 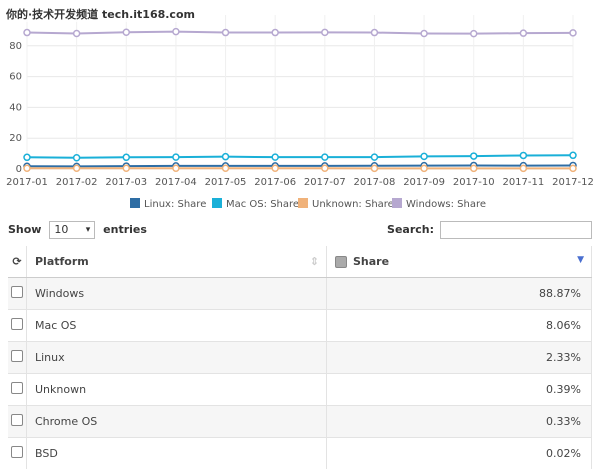 What do you see at coordinates (24, 229) in the screenshot?
I see `show-label: Show` at bounding box center [24, 229].